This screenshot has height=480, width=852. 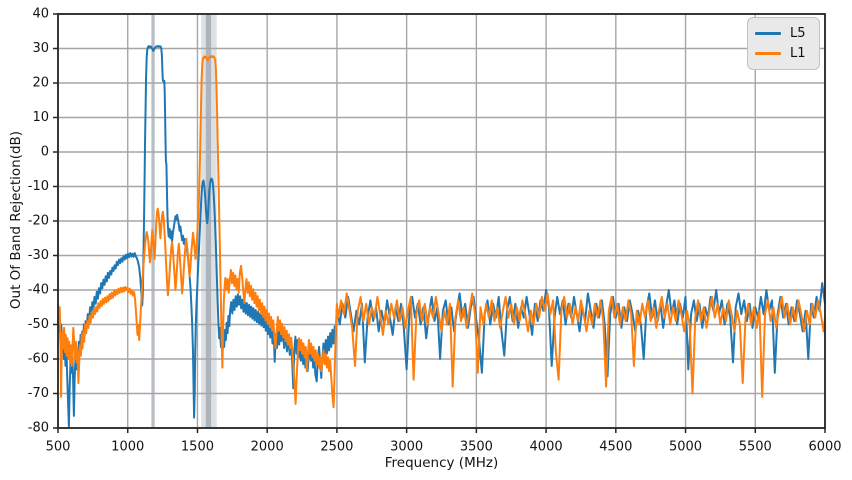 What do you see at coordinates (38, 290) in the screenshot?
I see `y-tick-label: -40` at bounding box center [38, 290].